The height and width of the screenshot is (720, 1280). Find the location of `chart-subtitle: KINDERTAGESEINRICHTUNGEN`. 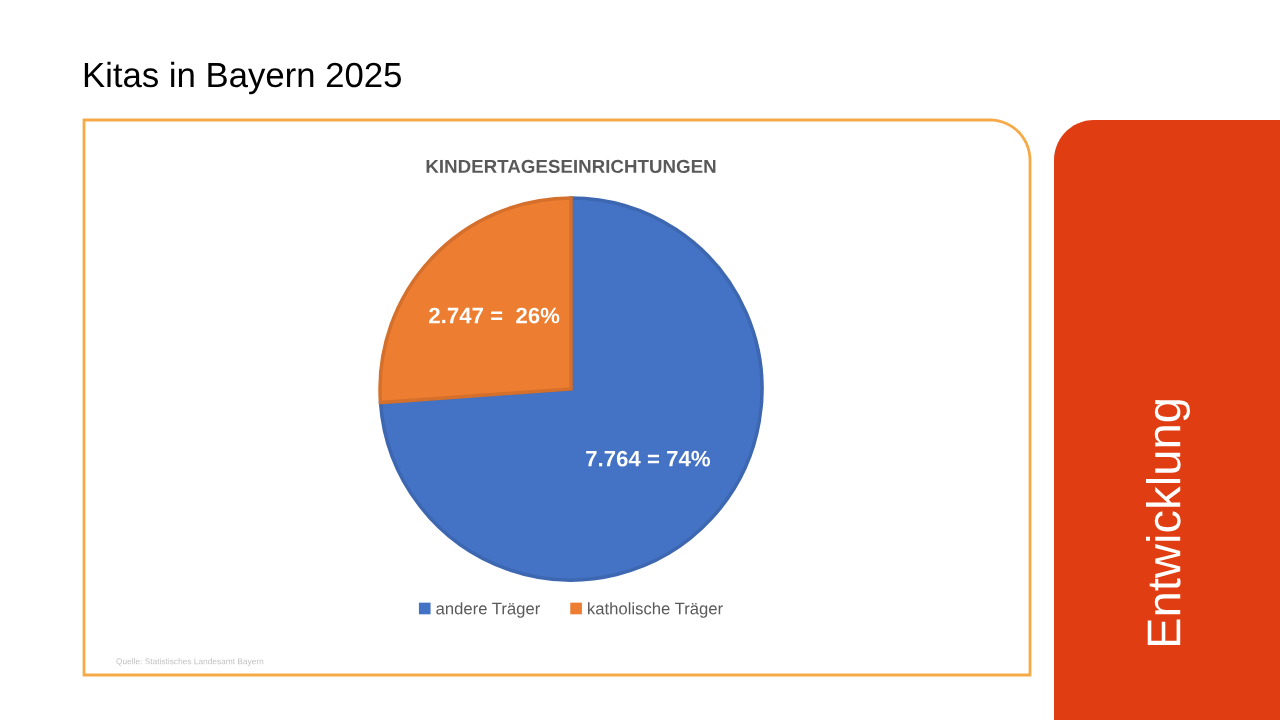

chart-subtitle: KINDERTAGESEINRICHTUNGEN is located at coordinates (571, 166).